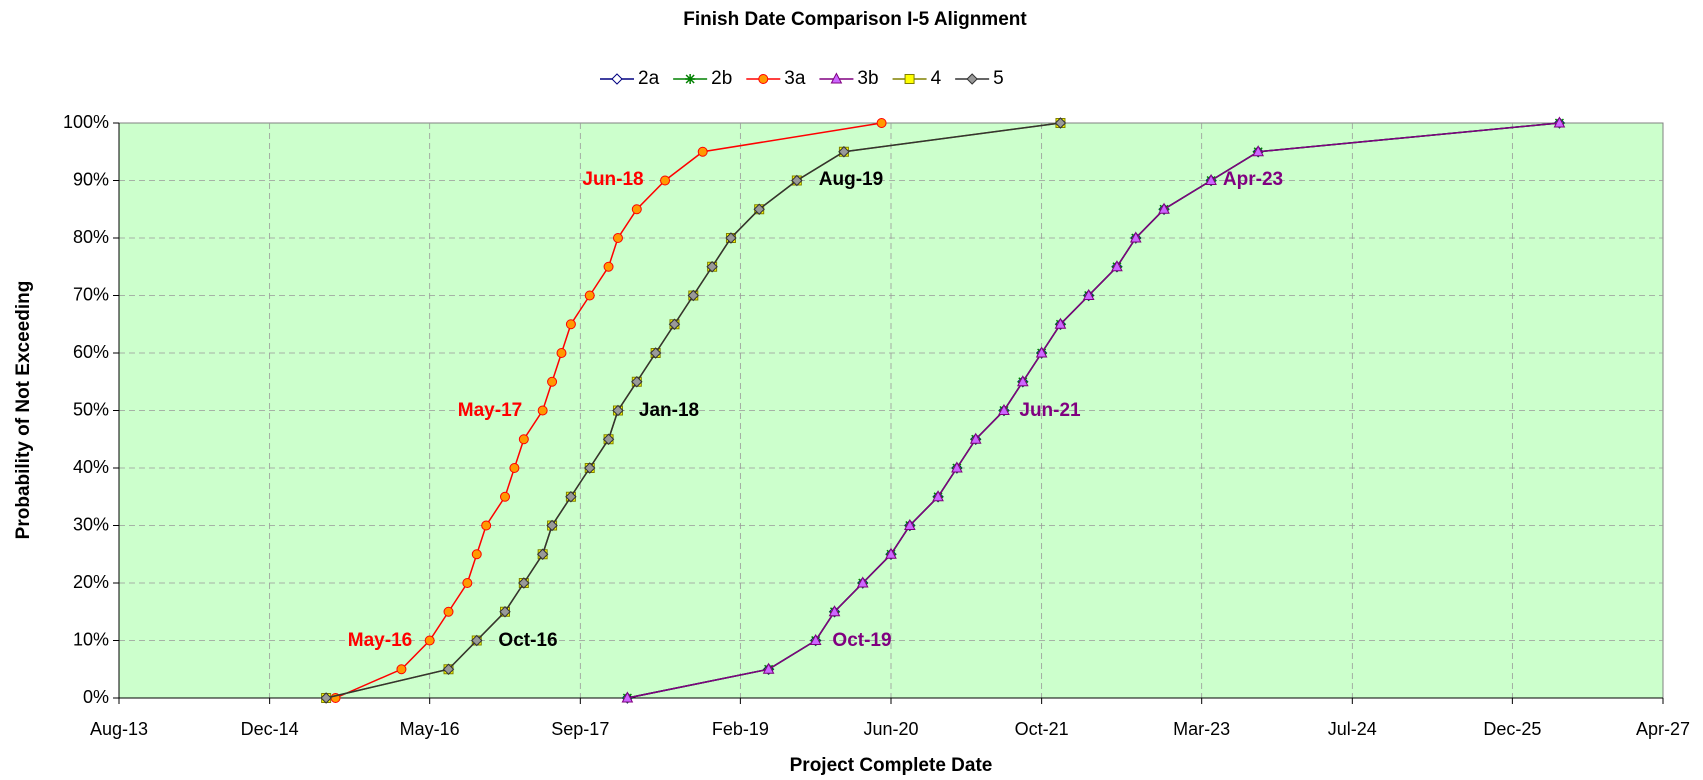 This screenshot has width=1703, height=780. Describe the element at coordinates (1042, 729) in the screenshot. I see `x-tick-label: Oct-21` at that location.